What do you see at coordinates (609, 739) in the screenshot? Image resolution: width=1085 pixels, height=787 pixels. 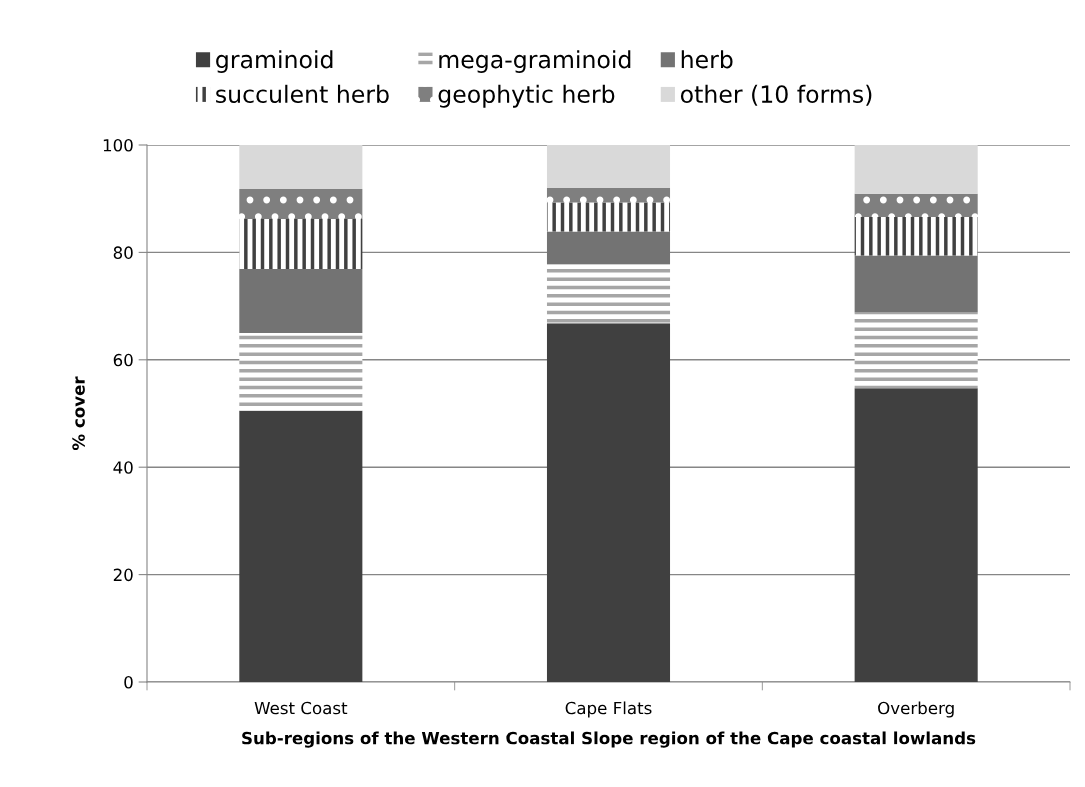 I see `x-axis-title: Sub-regions of the Western Coastal Slope region of the Cape coastal lowlands` at bounding box center [609, 739].